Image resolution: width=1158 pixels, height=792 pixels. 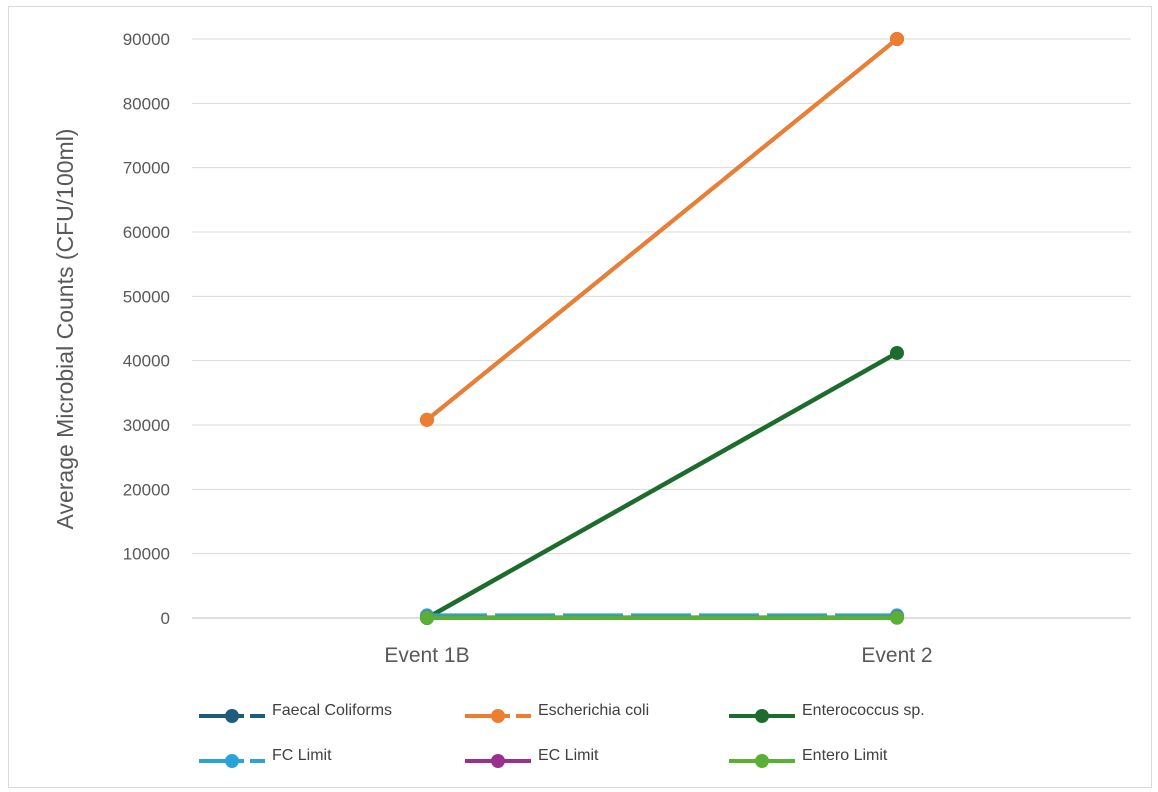 I want to click on legend-label: Entero Limit, so click(x=845, y=755).